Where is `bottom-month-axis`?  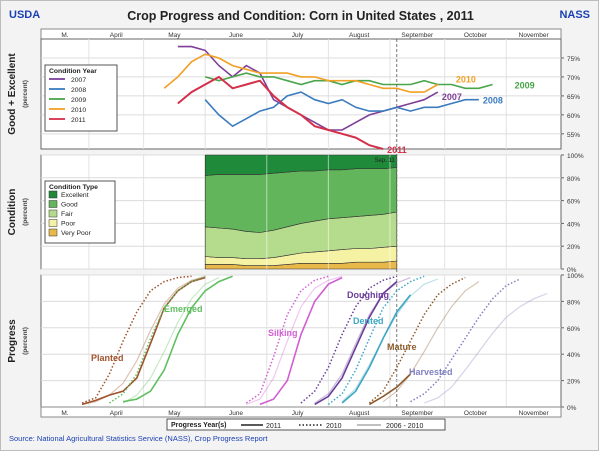 bottom-month-axis is located at coordinates (301, 412).